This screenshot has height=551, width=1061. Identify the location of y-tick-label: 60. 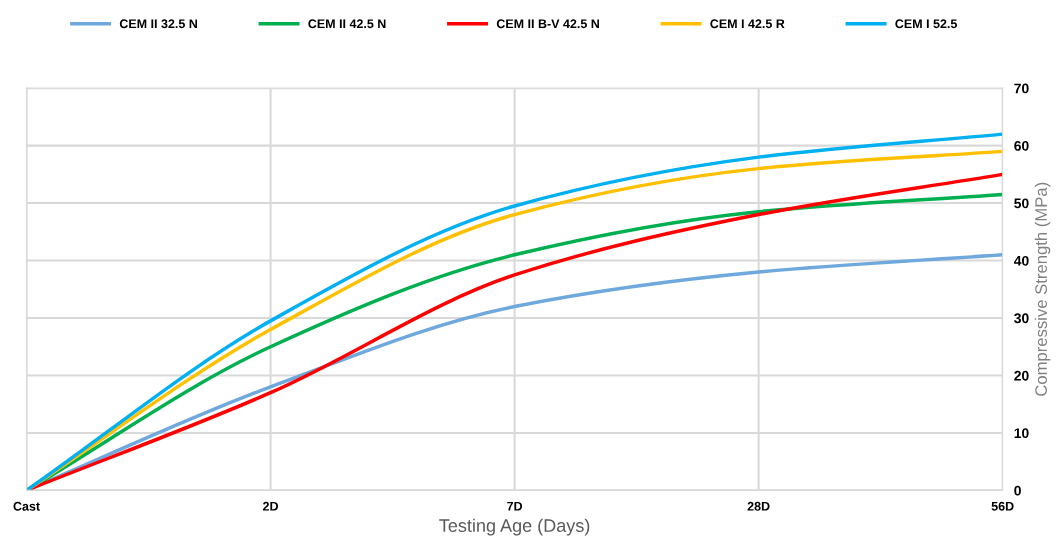
(1021, 145).